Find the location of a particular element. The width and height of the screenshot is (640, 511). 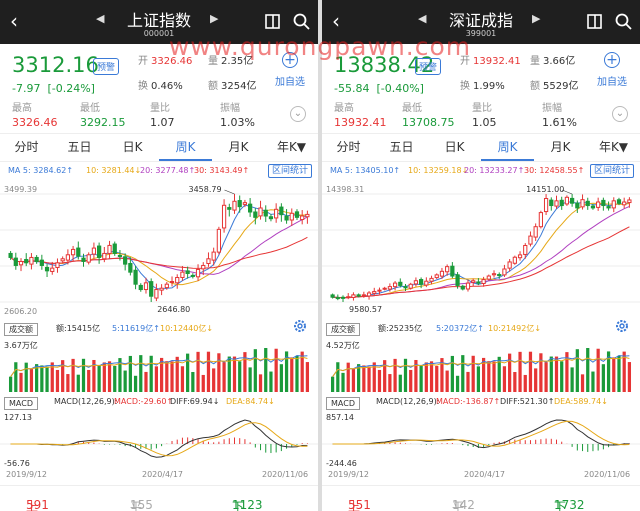

volume-header: 成交额 额:25235亿 5:20372亿↑ 10:21492亿↓ is located at coordinates (481, 328).